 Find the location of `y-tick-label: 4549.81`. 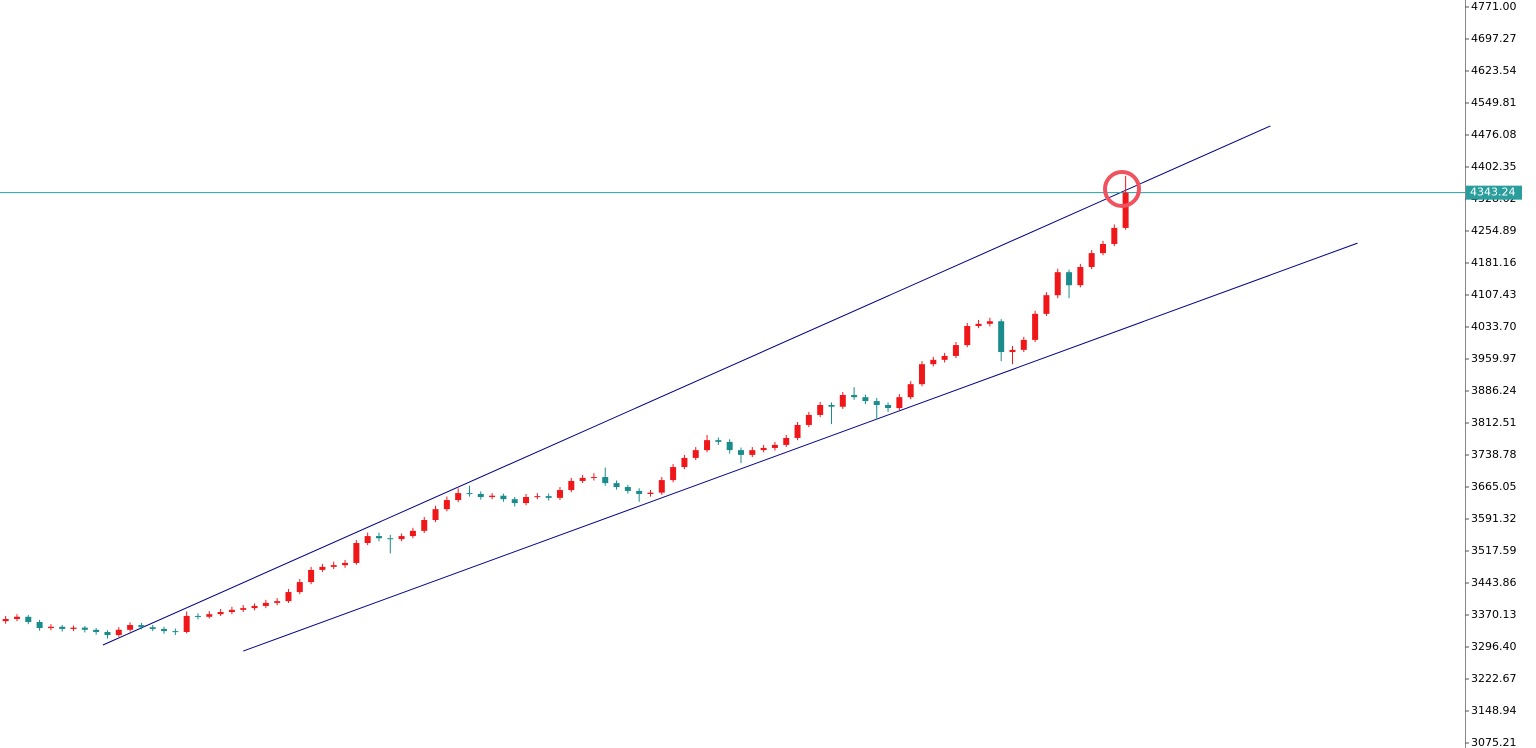

y-tick-label: 4549.81 is located at coordinates (1494, 102).